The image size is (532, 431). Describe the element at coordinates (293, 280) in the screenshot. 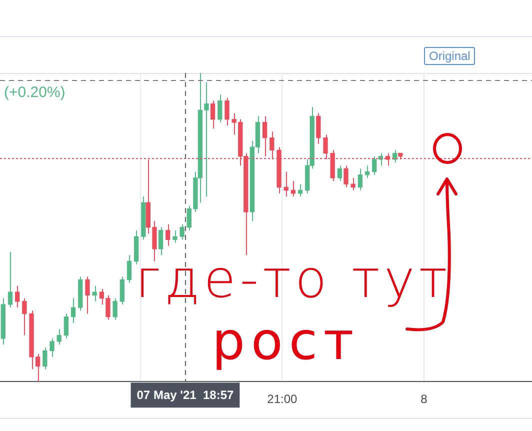

I see `annotation: где-то тут` at that location.